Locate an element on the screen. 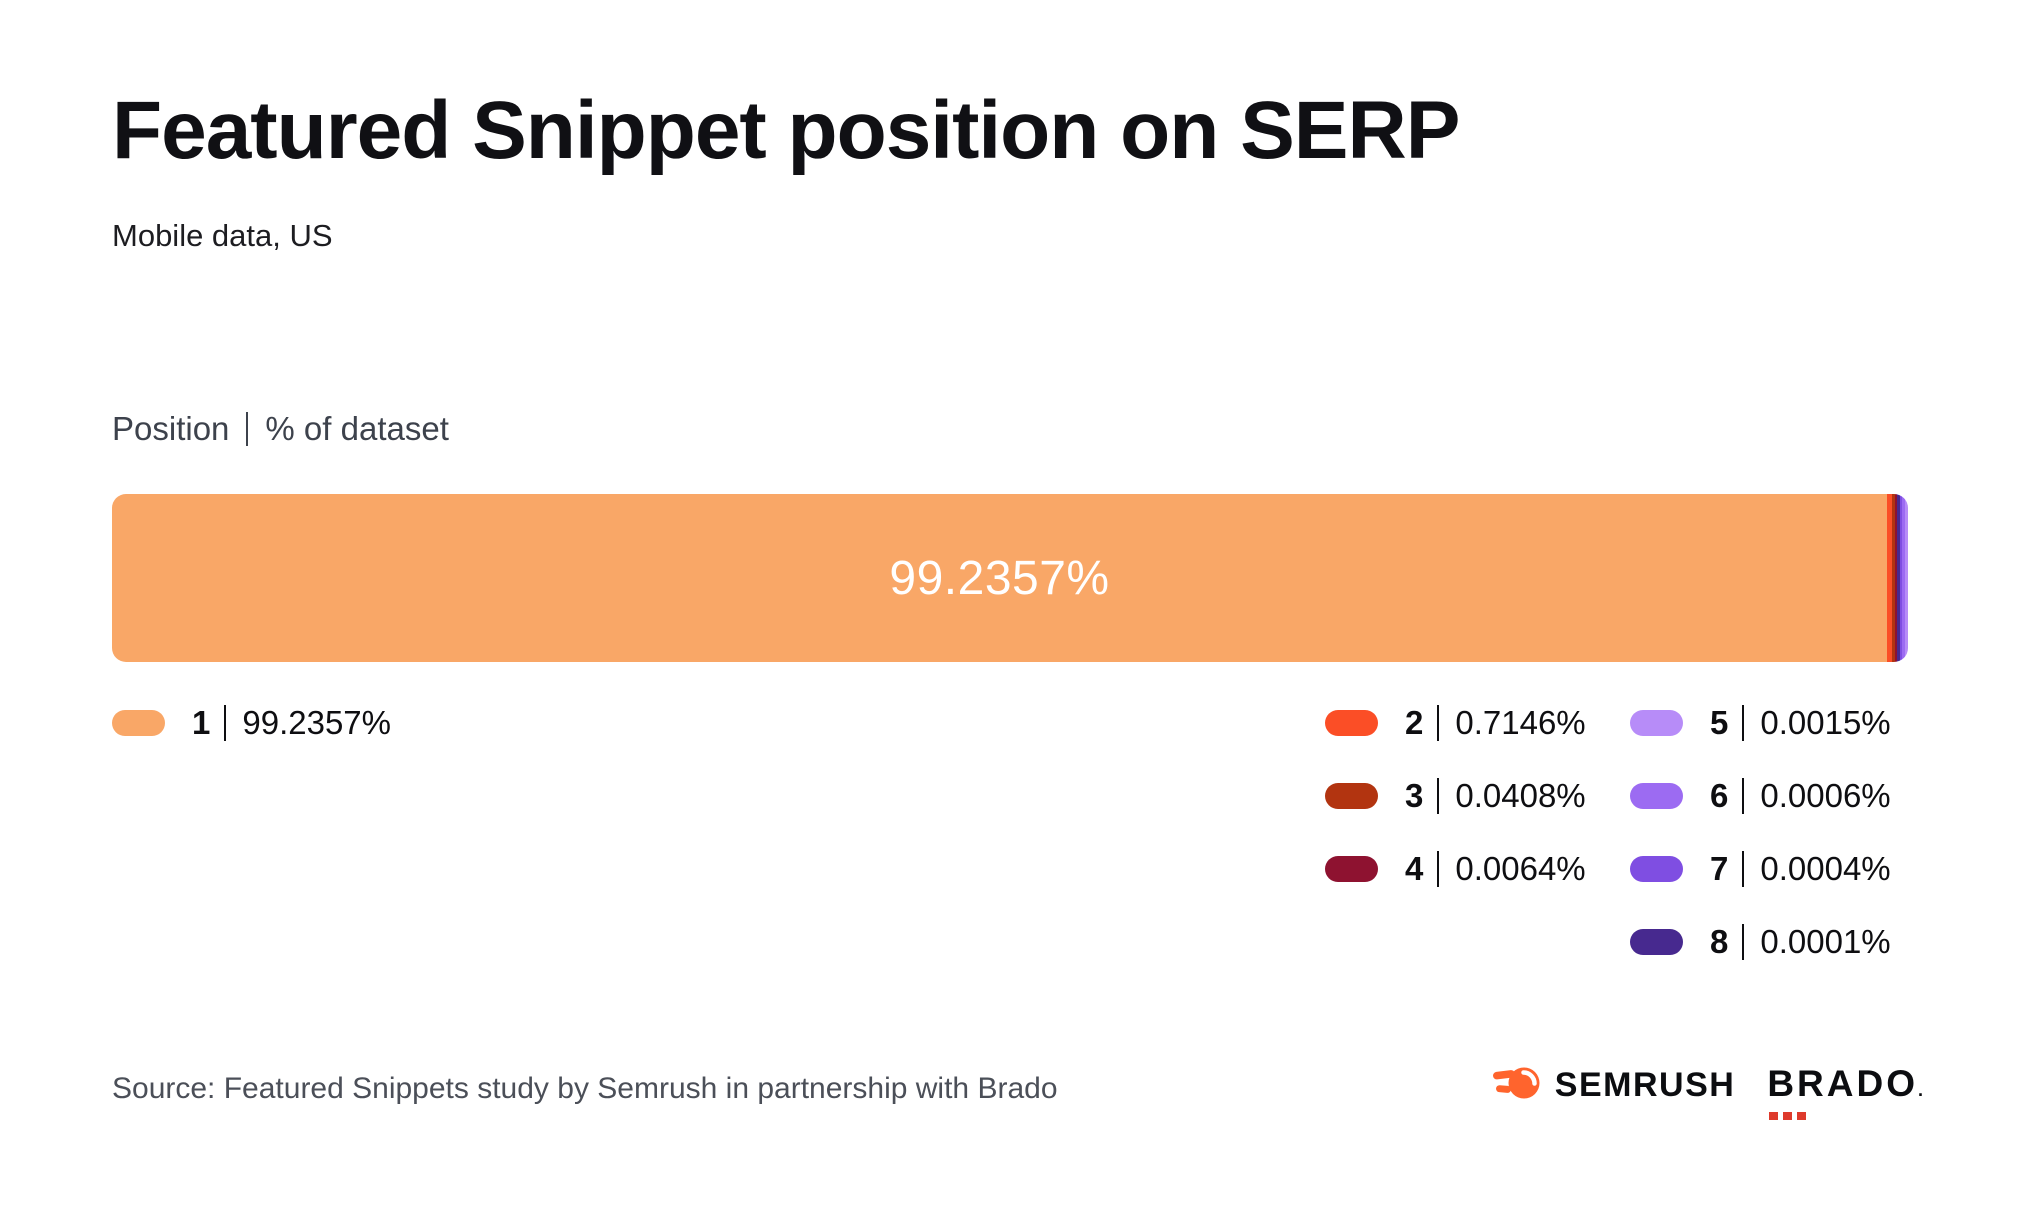  legend-item-3: 3 0.0408% is located at coordinates (1455, 795).